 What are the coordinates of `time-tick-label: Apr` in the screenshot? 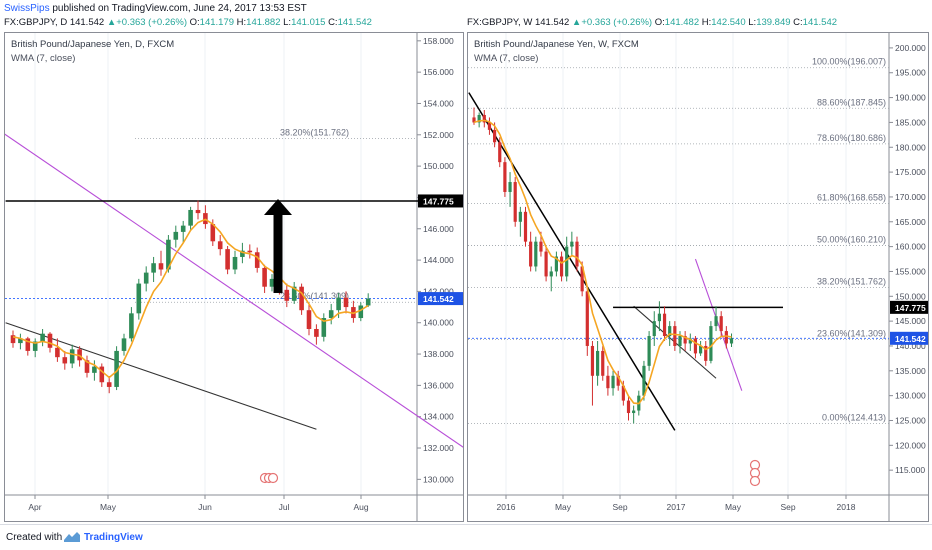 It's located at (34, 507).